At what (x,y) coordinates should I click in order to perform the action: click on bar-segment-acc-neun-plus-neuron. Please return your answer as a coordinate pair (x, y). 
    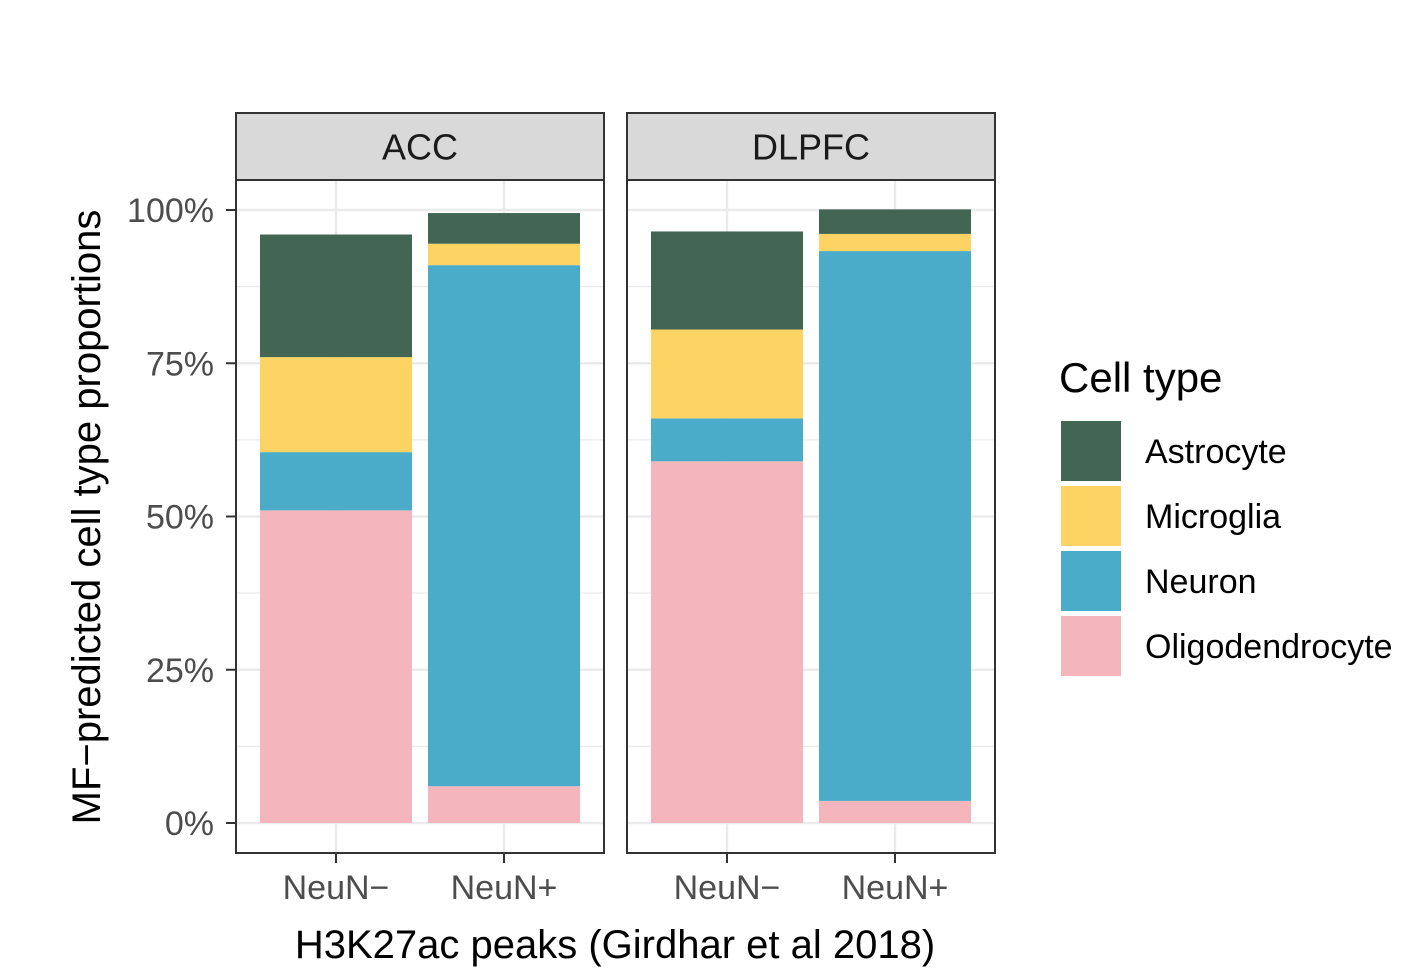
    Looking at the image, I should click on (504, 526).